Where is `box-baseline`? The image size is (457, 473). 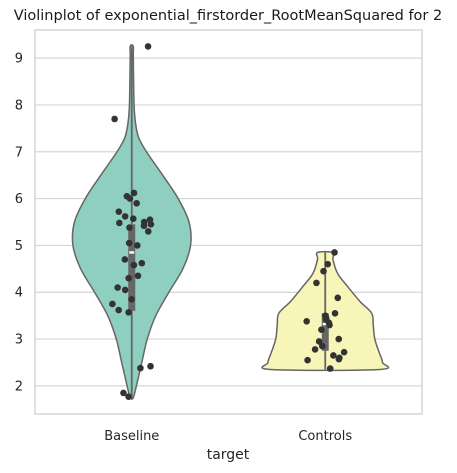
box-baseline is located at coordinates (132, 267).